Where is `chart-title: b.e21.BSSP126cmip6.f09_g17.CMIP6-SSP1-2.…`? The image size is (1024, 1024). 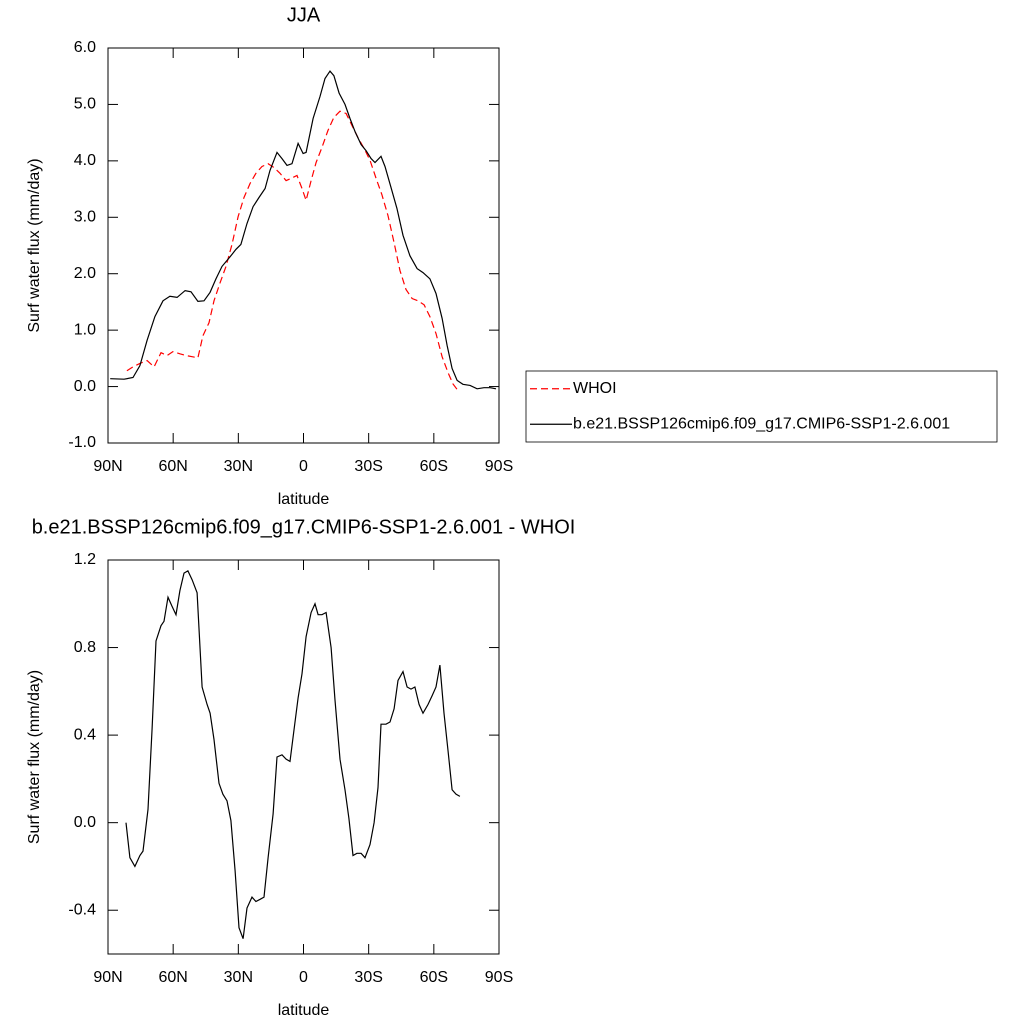
chart-title: b.e21.BSSP126cmip6.f09_g17.CMIP6-SSP1-2.… is located at coordinates (304, 527).